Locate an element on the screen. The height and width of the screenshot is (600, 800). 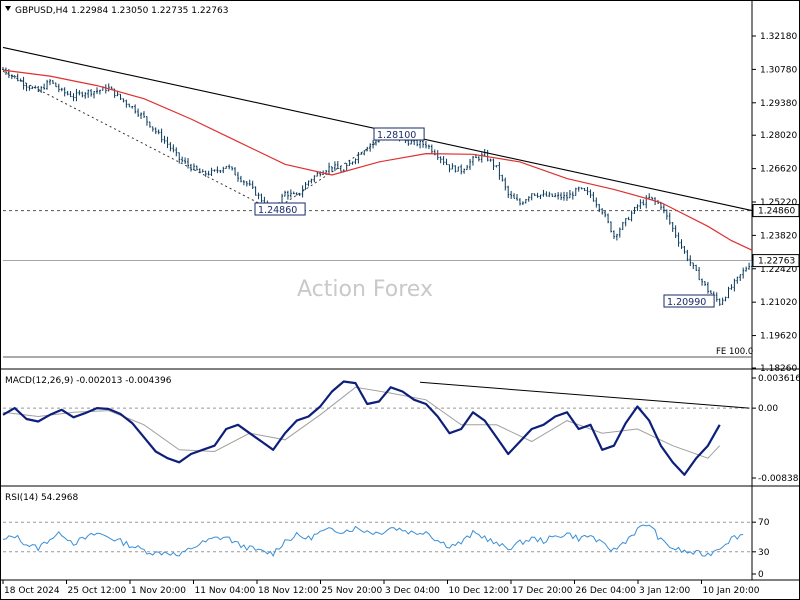
rsi-y-tick-label: 30 is located at coordinates (764, 553).